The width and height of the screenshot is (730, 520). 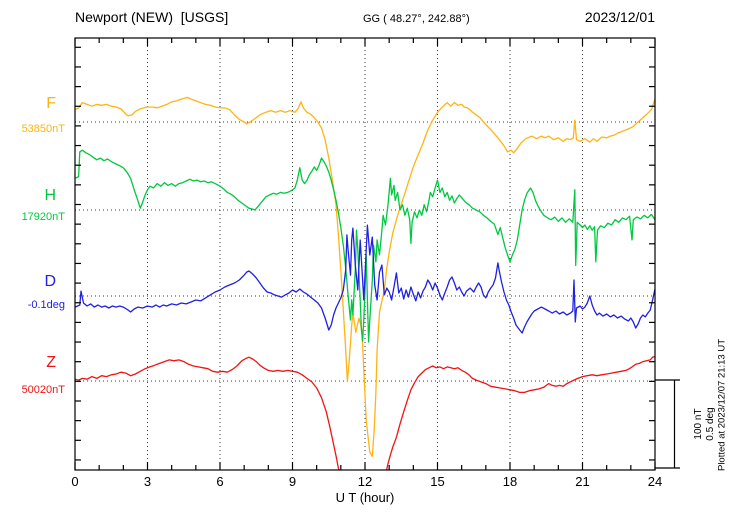 What do you see at coordinates (50, 281) in the screenshot?
I see `trace-label-d: D` at bounding box center [50, 281].